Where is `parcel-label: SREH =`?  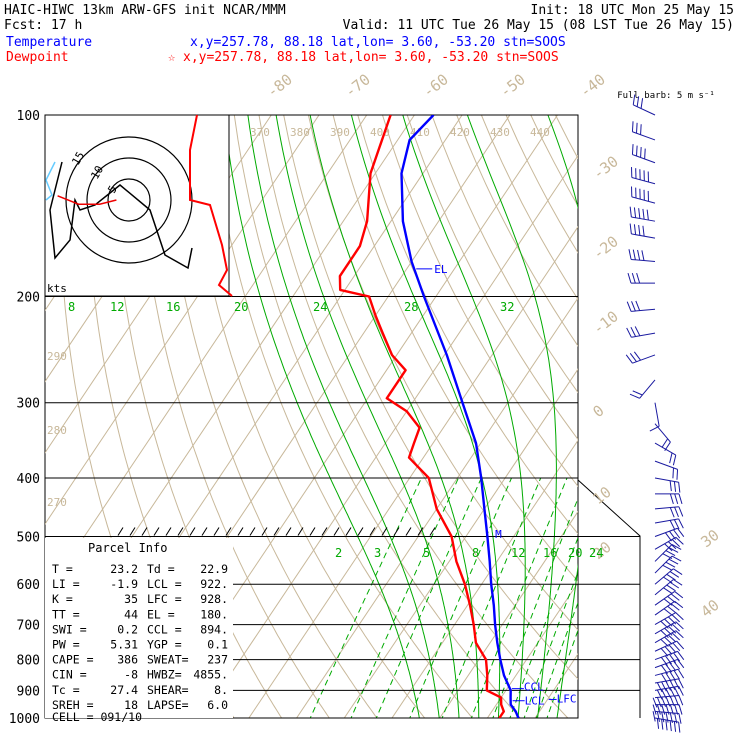
parcel-label: SREH = is located at coordinates (73, 705).